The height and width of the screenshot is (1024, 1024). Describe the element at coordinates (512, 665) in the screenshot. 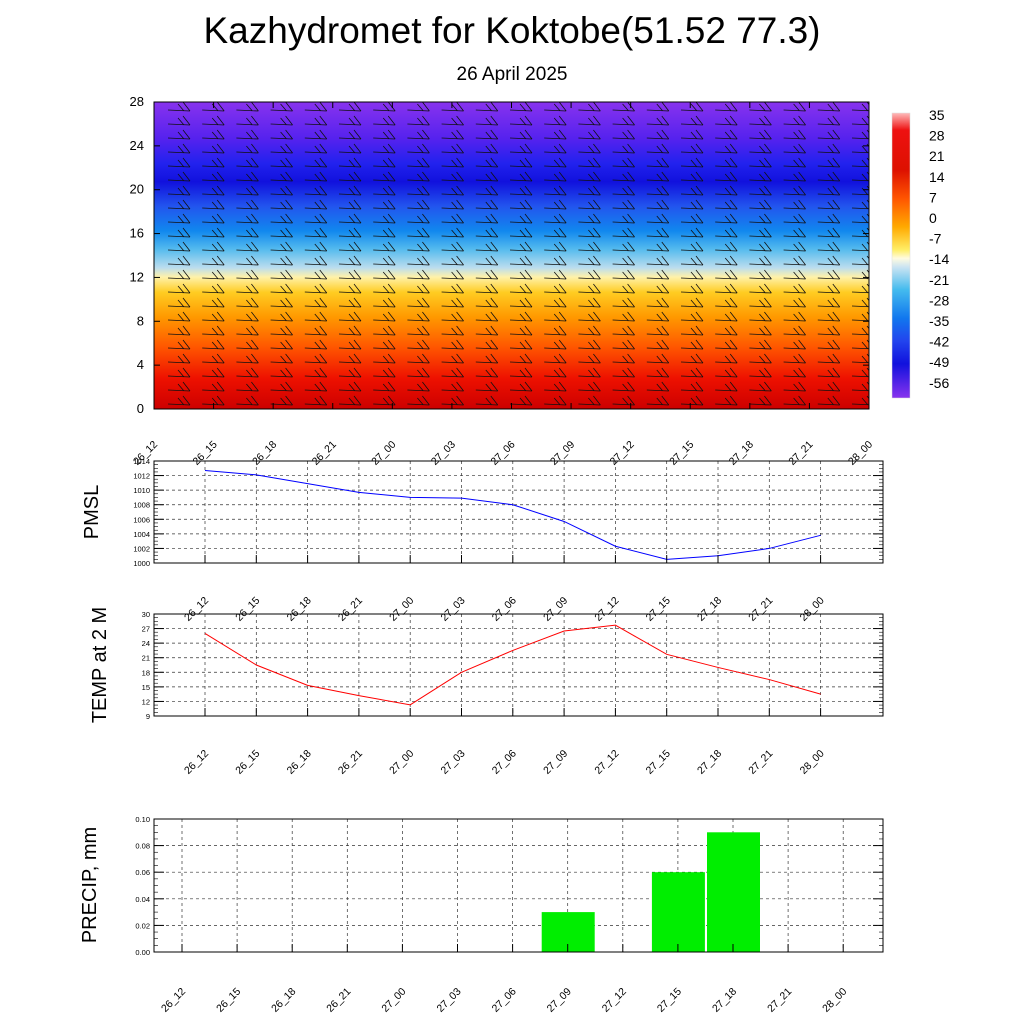

I see `temperature-series-line` at that location.